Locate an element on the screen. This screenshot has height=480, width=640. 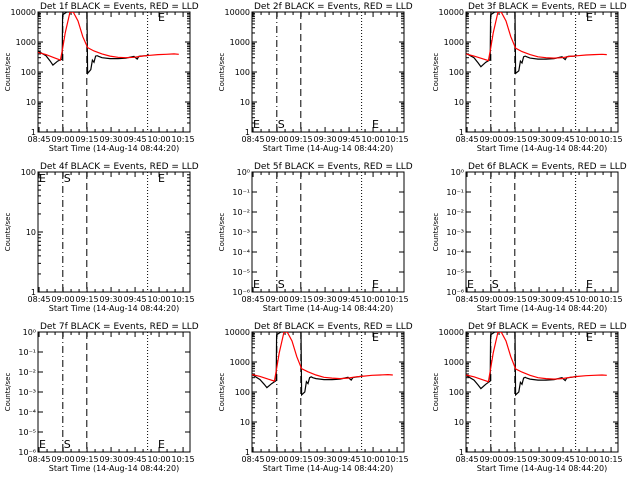
y-tick-label: 10⁻⁴ is located at coordinates (27, 412).